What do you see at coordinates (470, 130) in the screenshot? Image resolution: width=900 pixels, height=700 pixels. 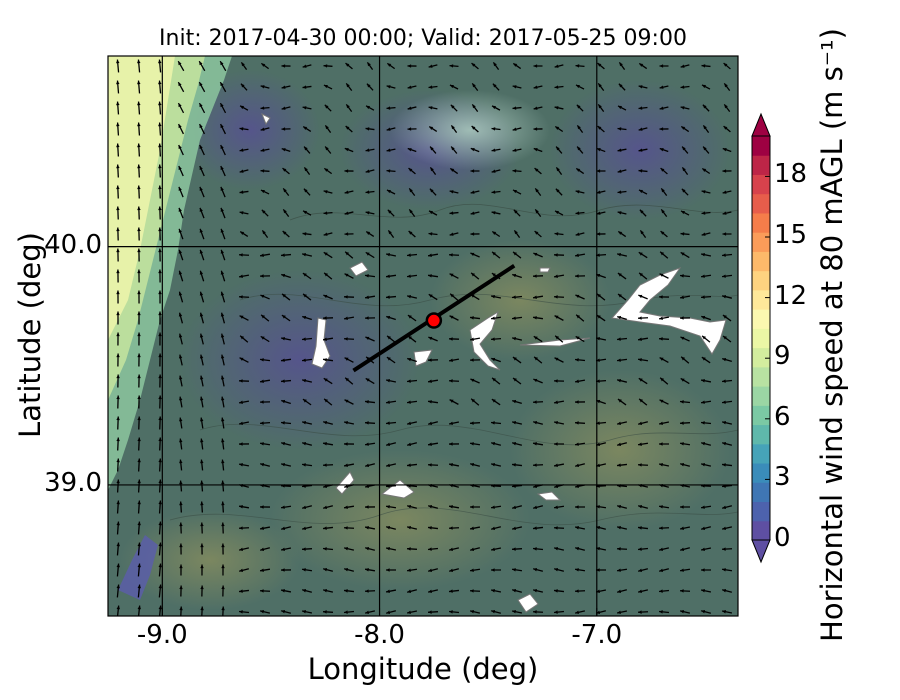 I see `high-wind-area` at bounding box center [470, 130].